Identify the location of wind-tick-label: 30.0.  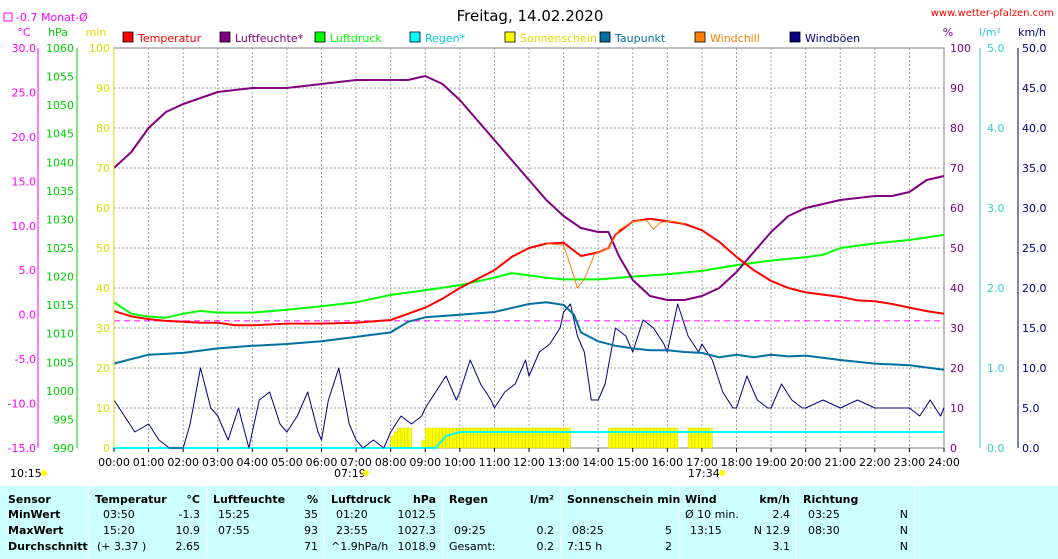
(1034, 208).